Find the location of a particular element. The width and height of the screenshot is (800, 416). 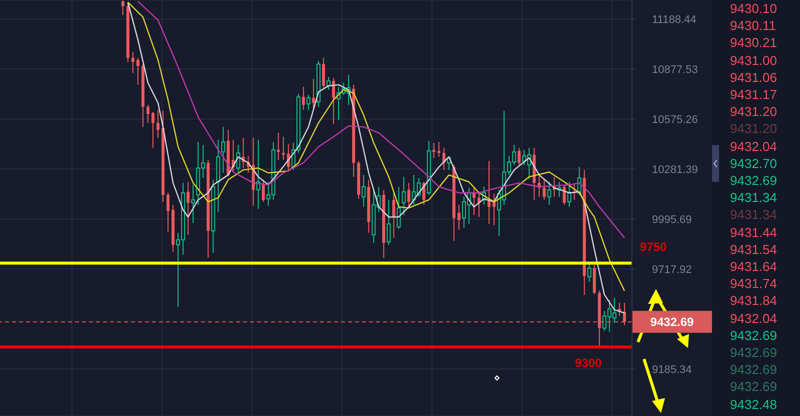

ref-line-label: 9300 is located at coordinates (588, 363).